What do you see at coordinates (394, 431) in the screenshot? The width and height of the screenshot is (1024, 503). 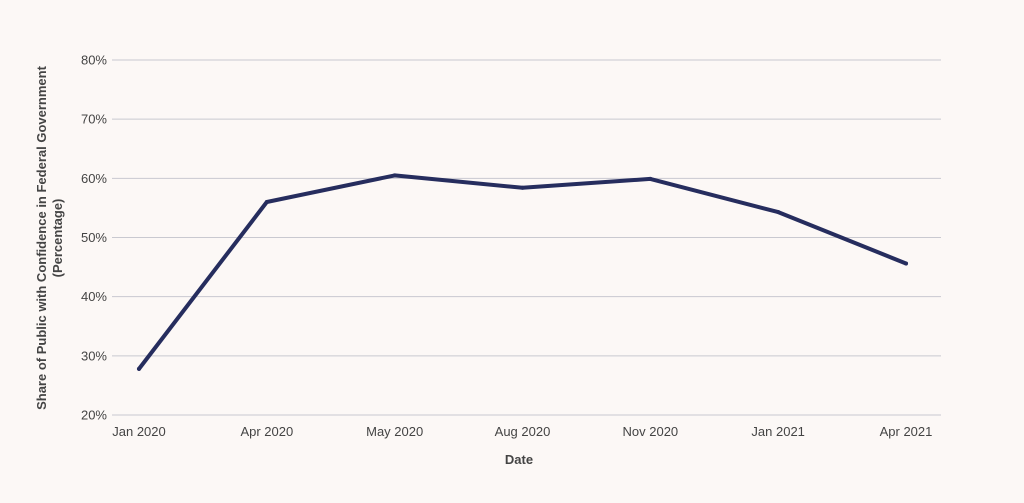 I see `x-tick-label: May 2020` at bounding box center [394, 431].